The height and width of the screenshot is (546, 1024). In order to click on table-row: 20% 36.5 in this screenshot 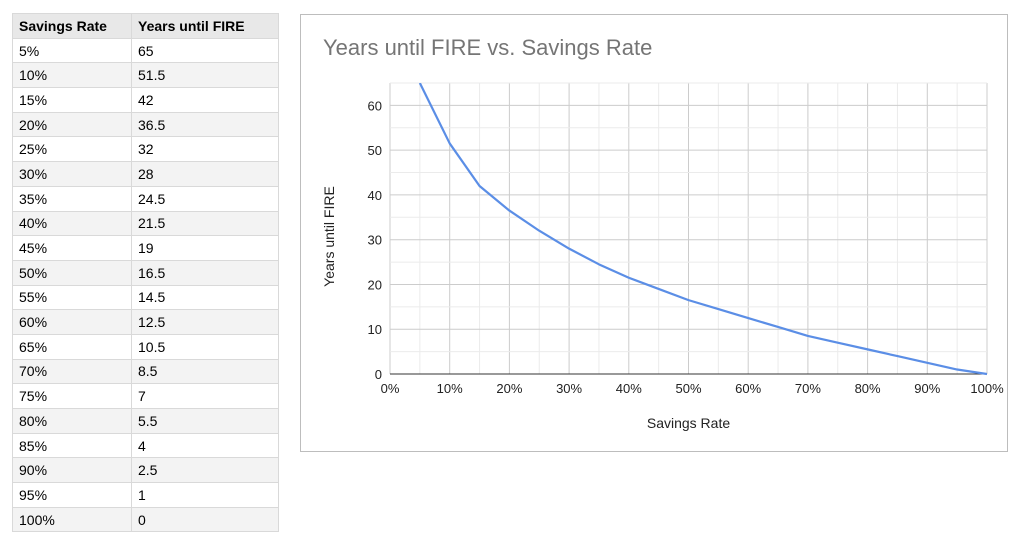, I will do `click(145, 124)`.